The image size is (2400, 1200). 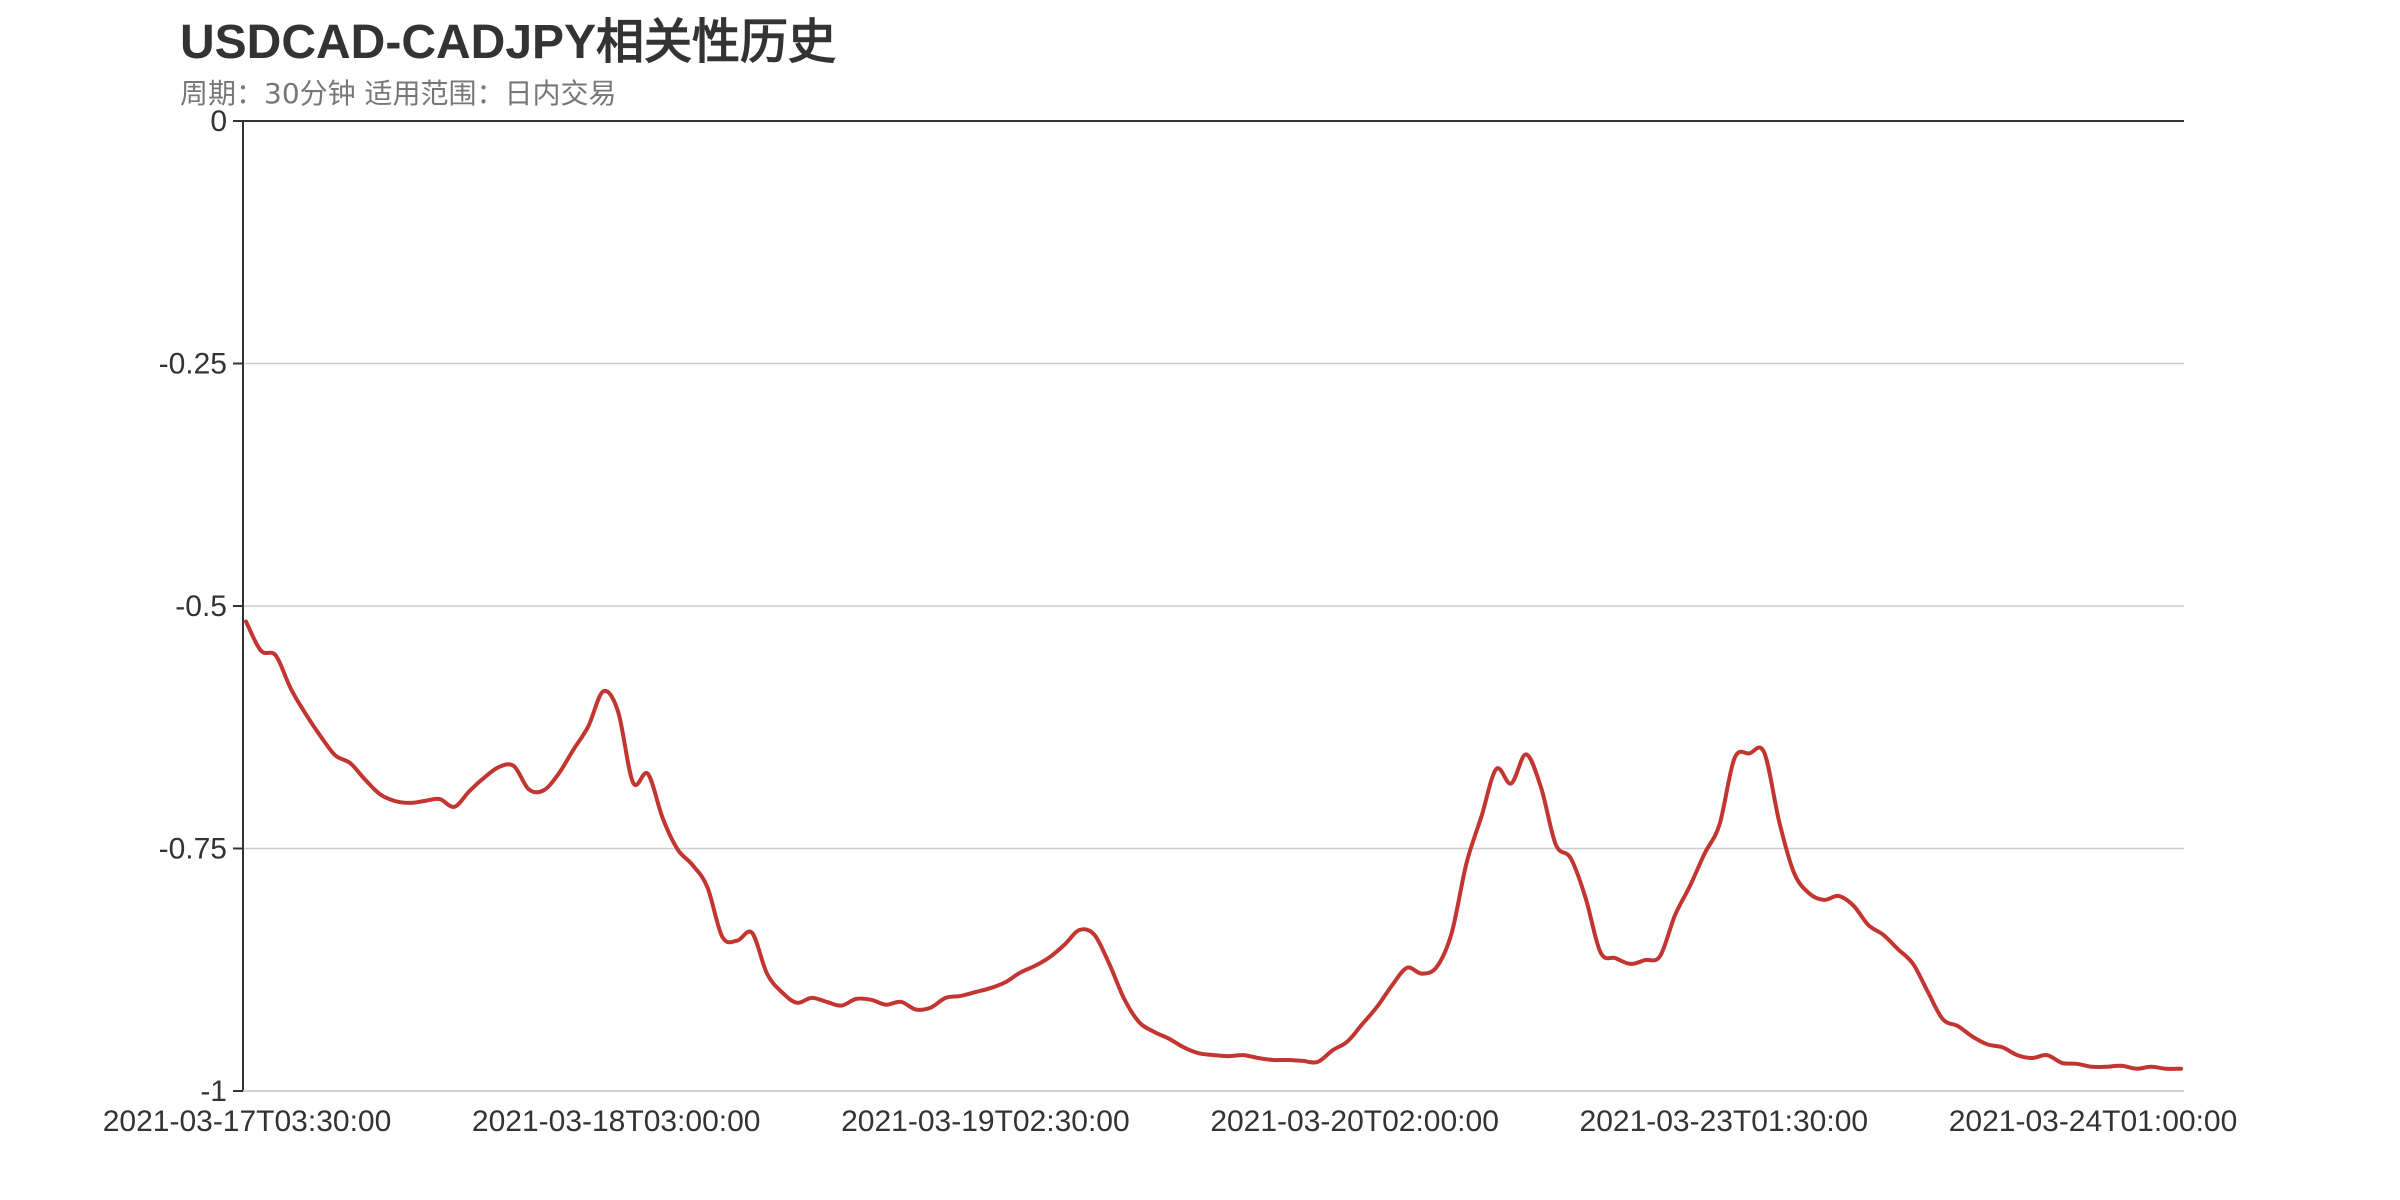 I want to click on y-tick-label: -1, so click(x=213, y=1091).